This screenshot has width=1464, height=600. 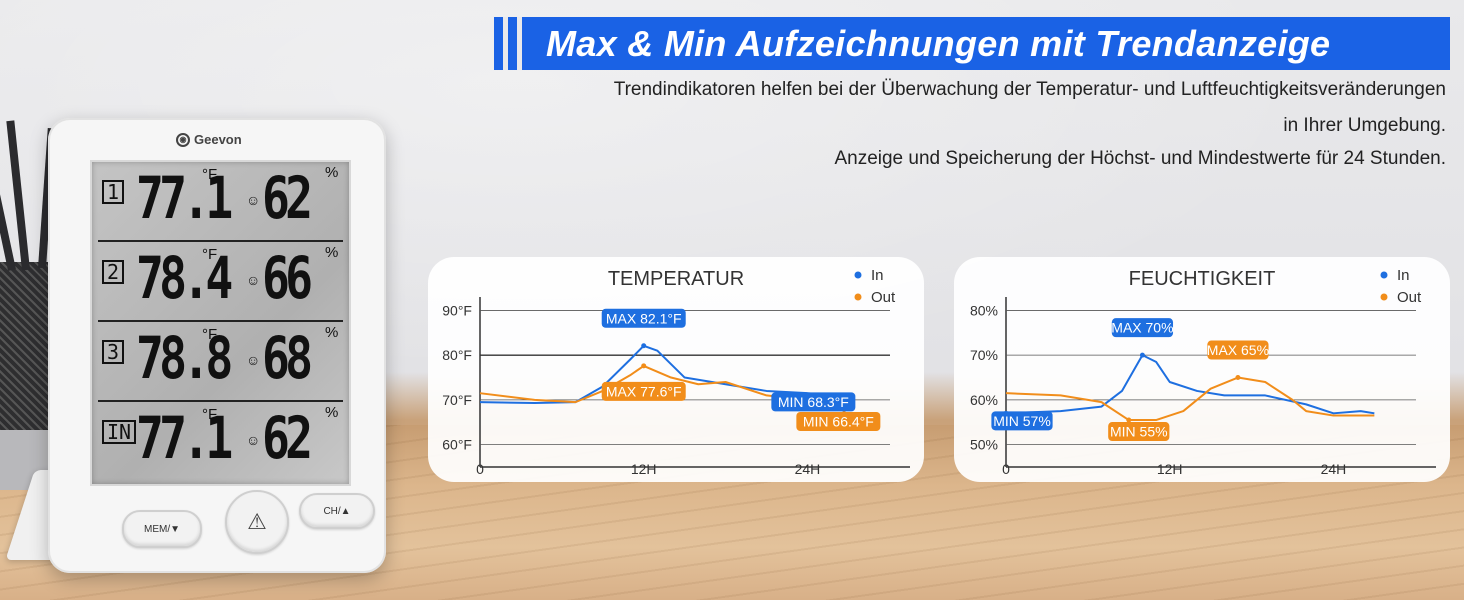 What do you see at coordinates (183, 139) in the screenshot?
I see `location-pin-icon: ◉` at bounding box center [183, 139].